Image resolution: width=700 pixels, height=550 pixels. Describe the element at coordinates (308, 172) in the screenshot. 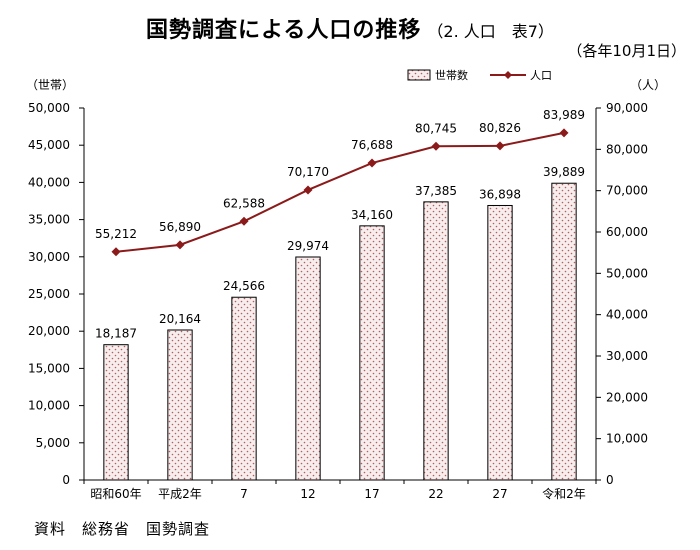

I see `line-value-label: 70,170` at that location.